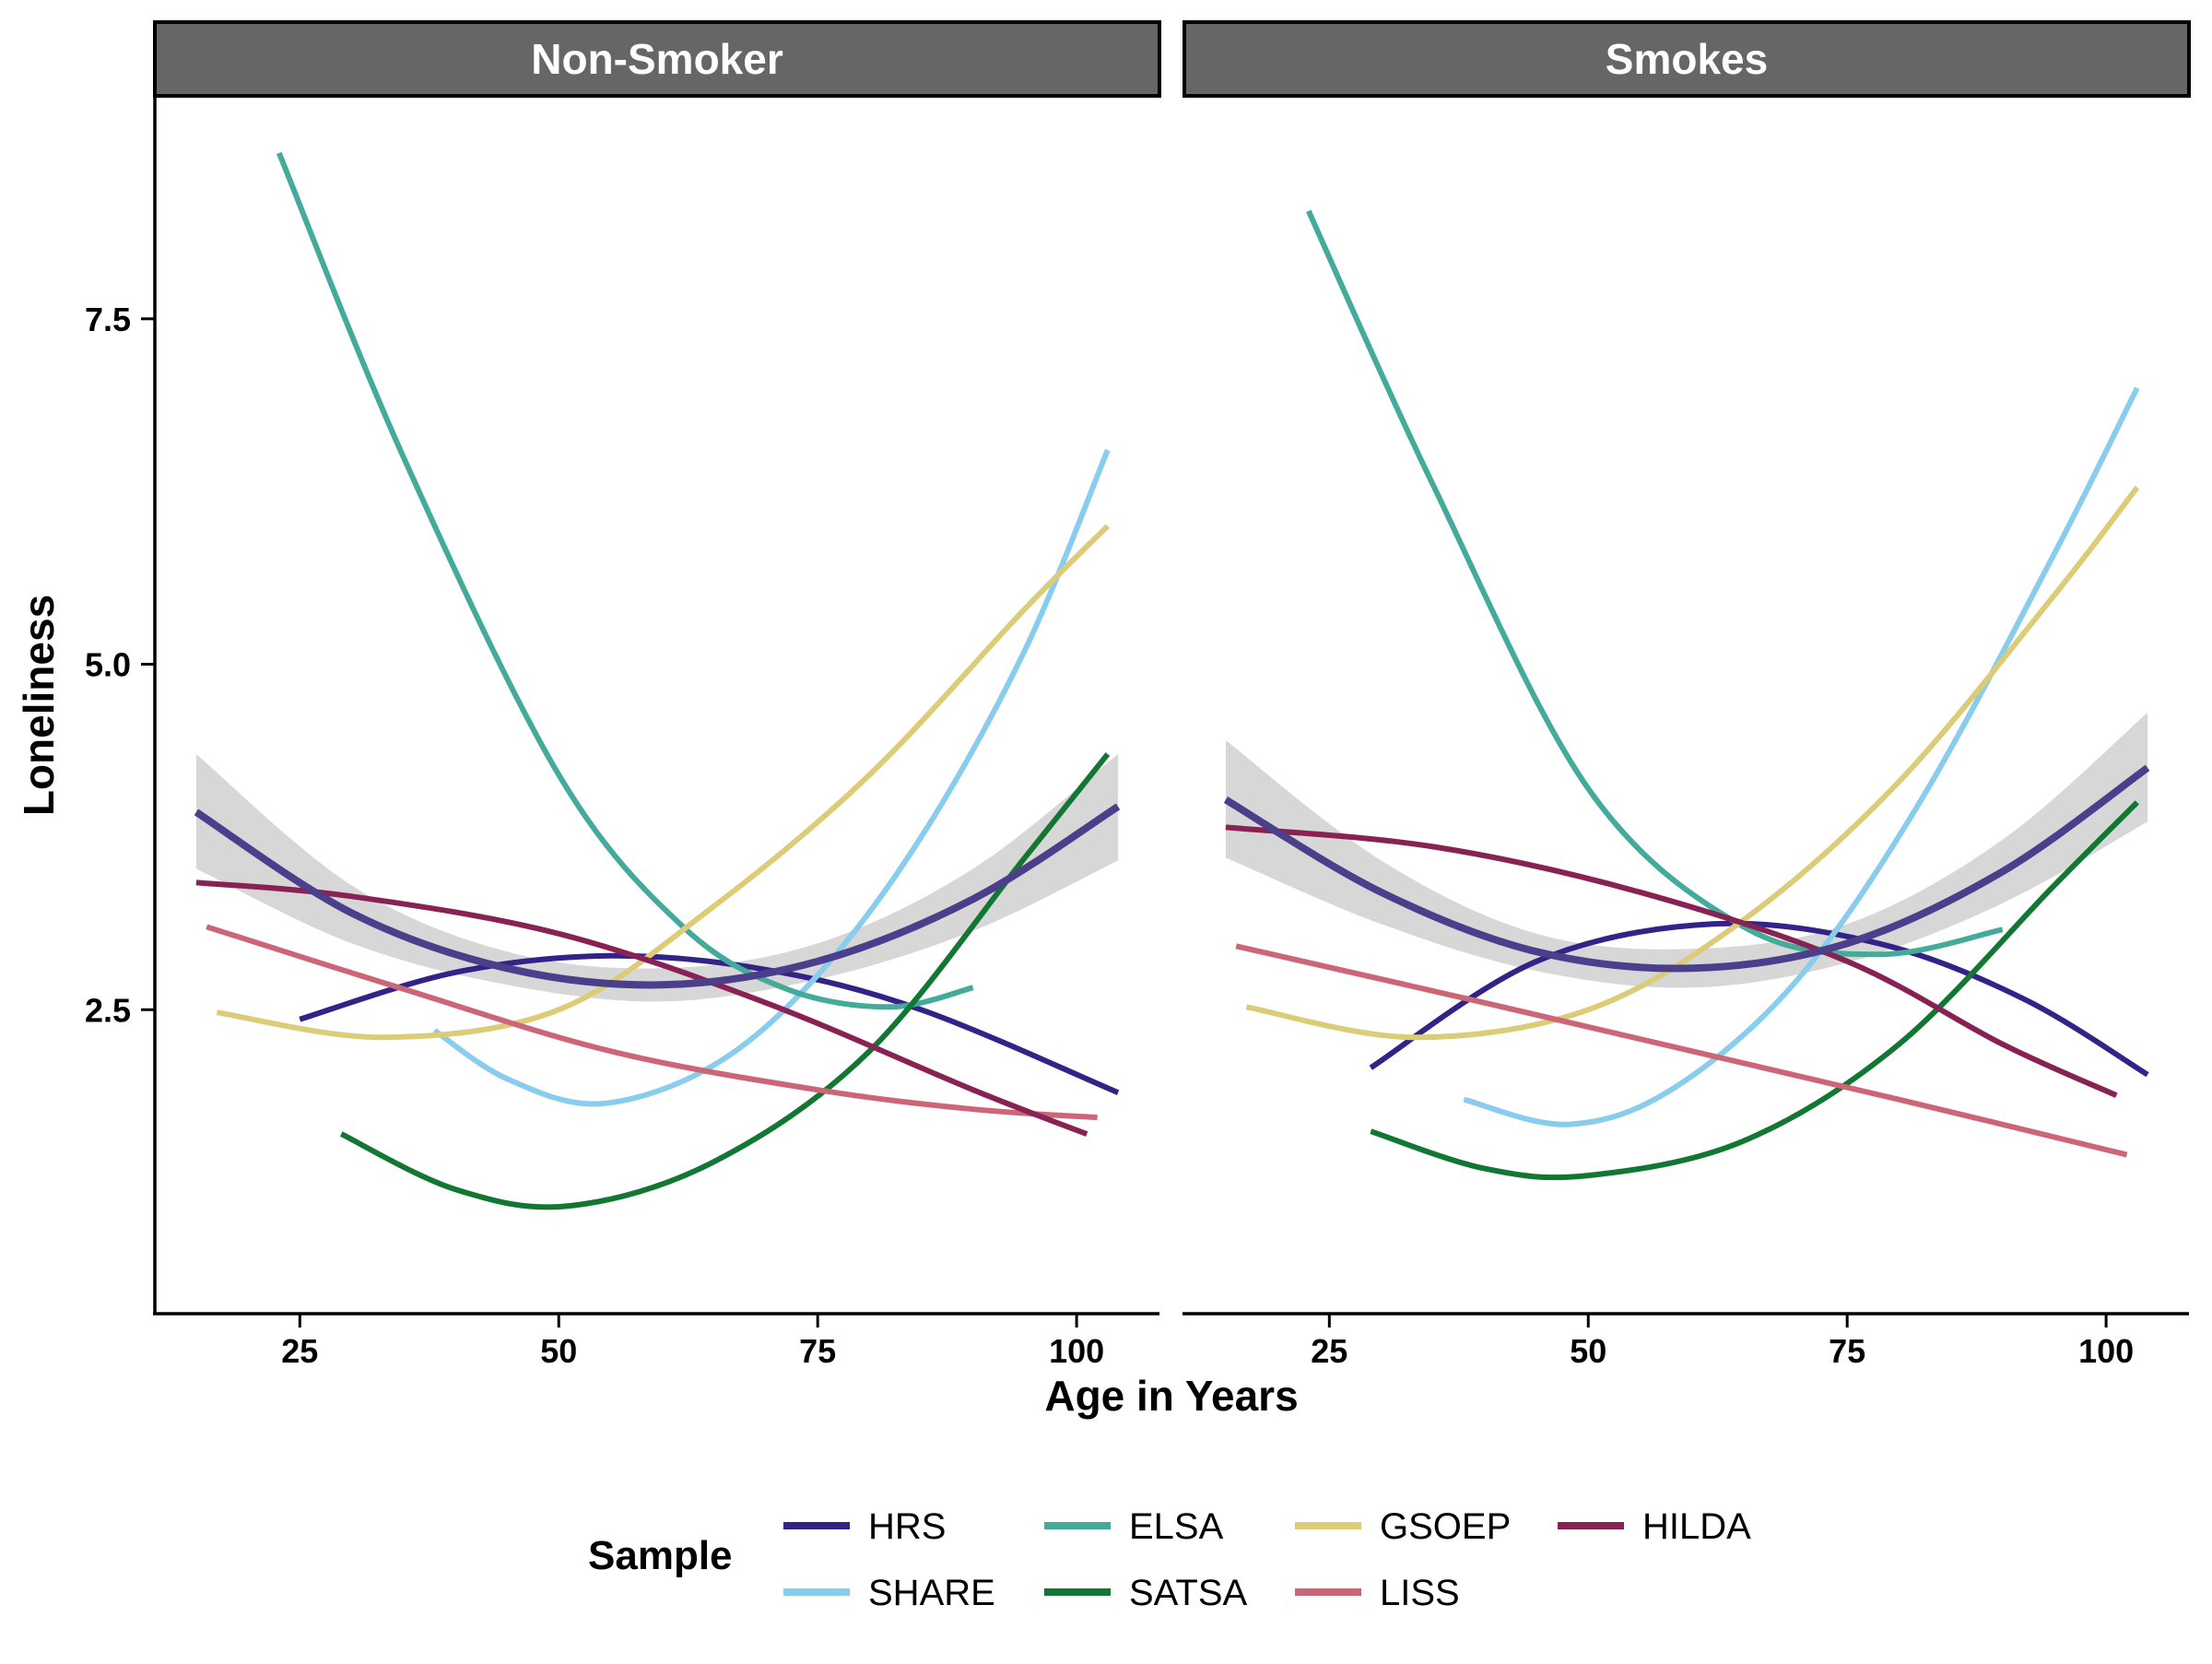 This screenshot has width=2212, height=1664. I want to click on legend-items: HRS SHARE ELSA SATSA GSOEP LISS HILDA, so click(1267, 1559).